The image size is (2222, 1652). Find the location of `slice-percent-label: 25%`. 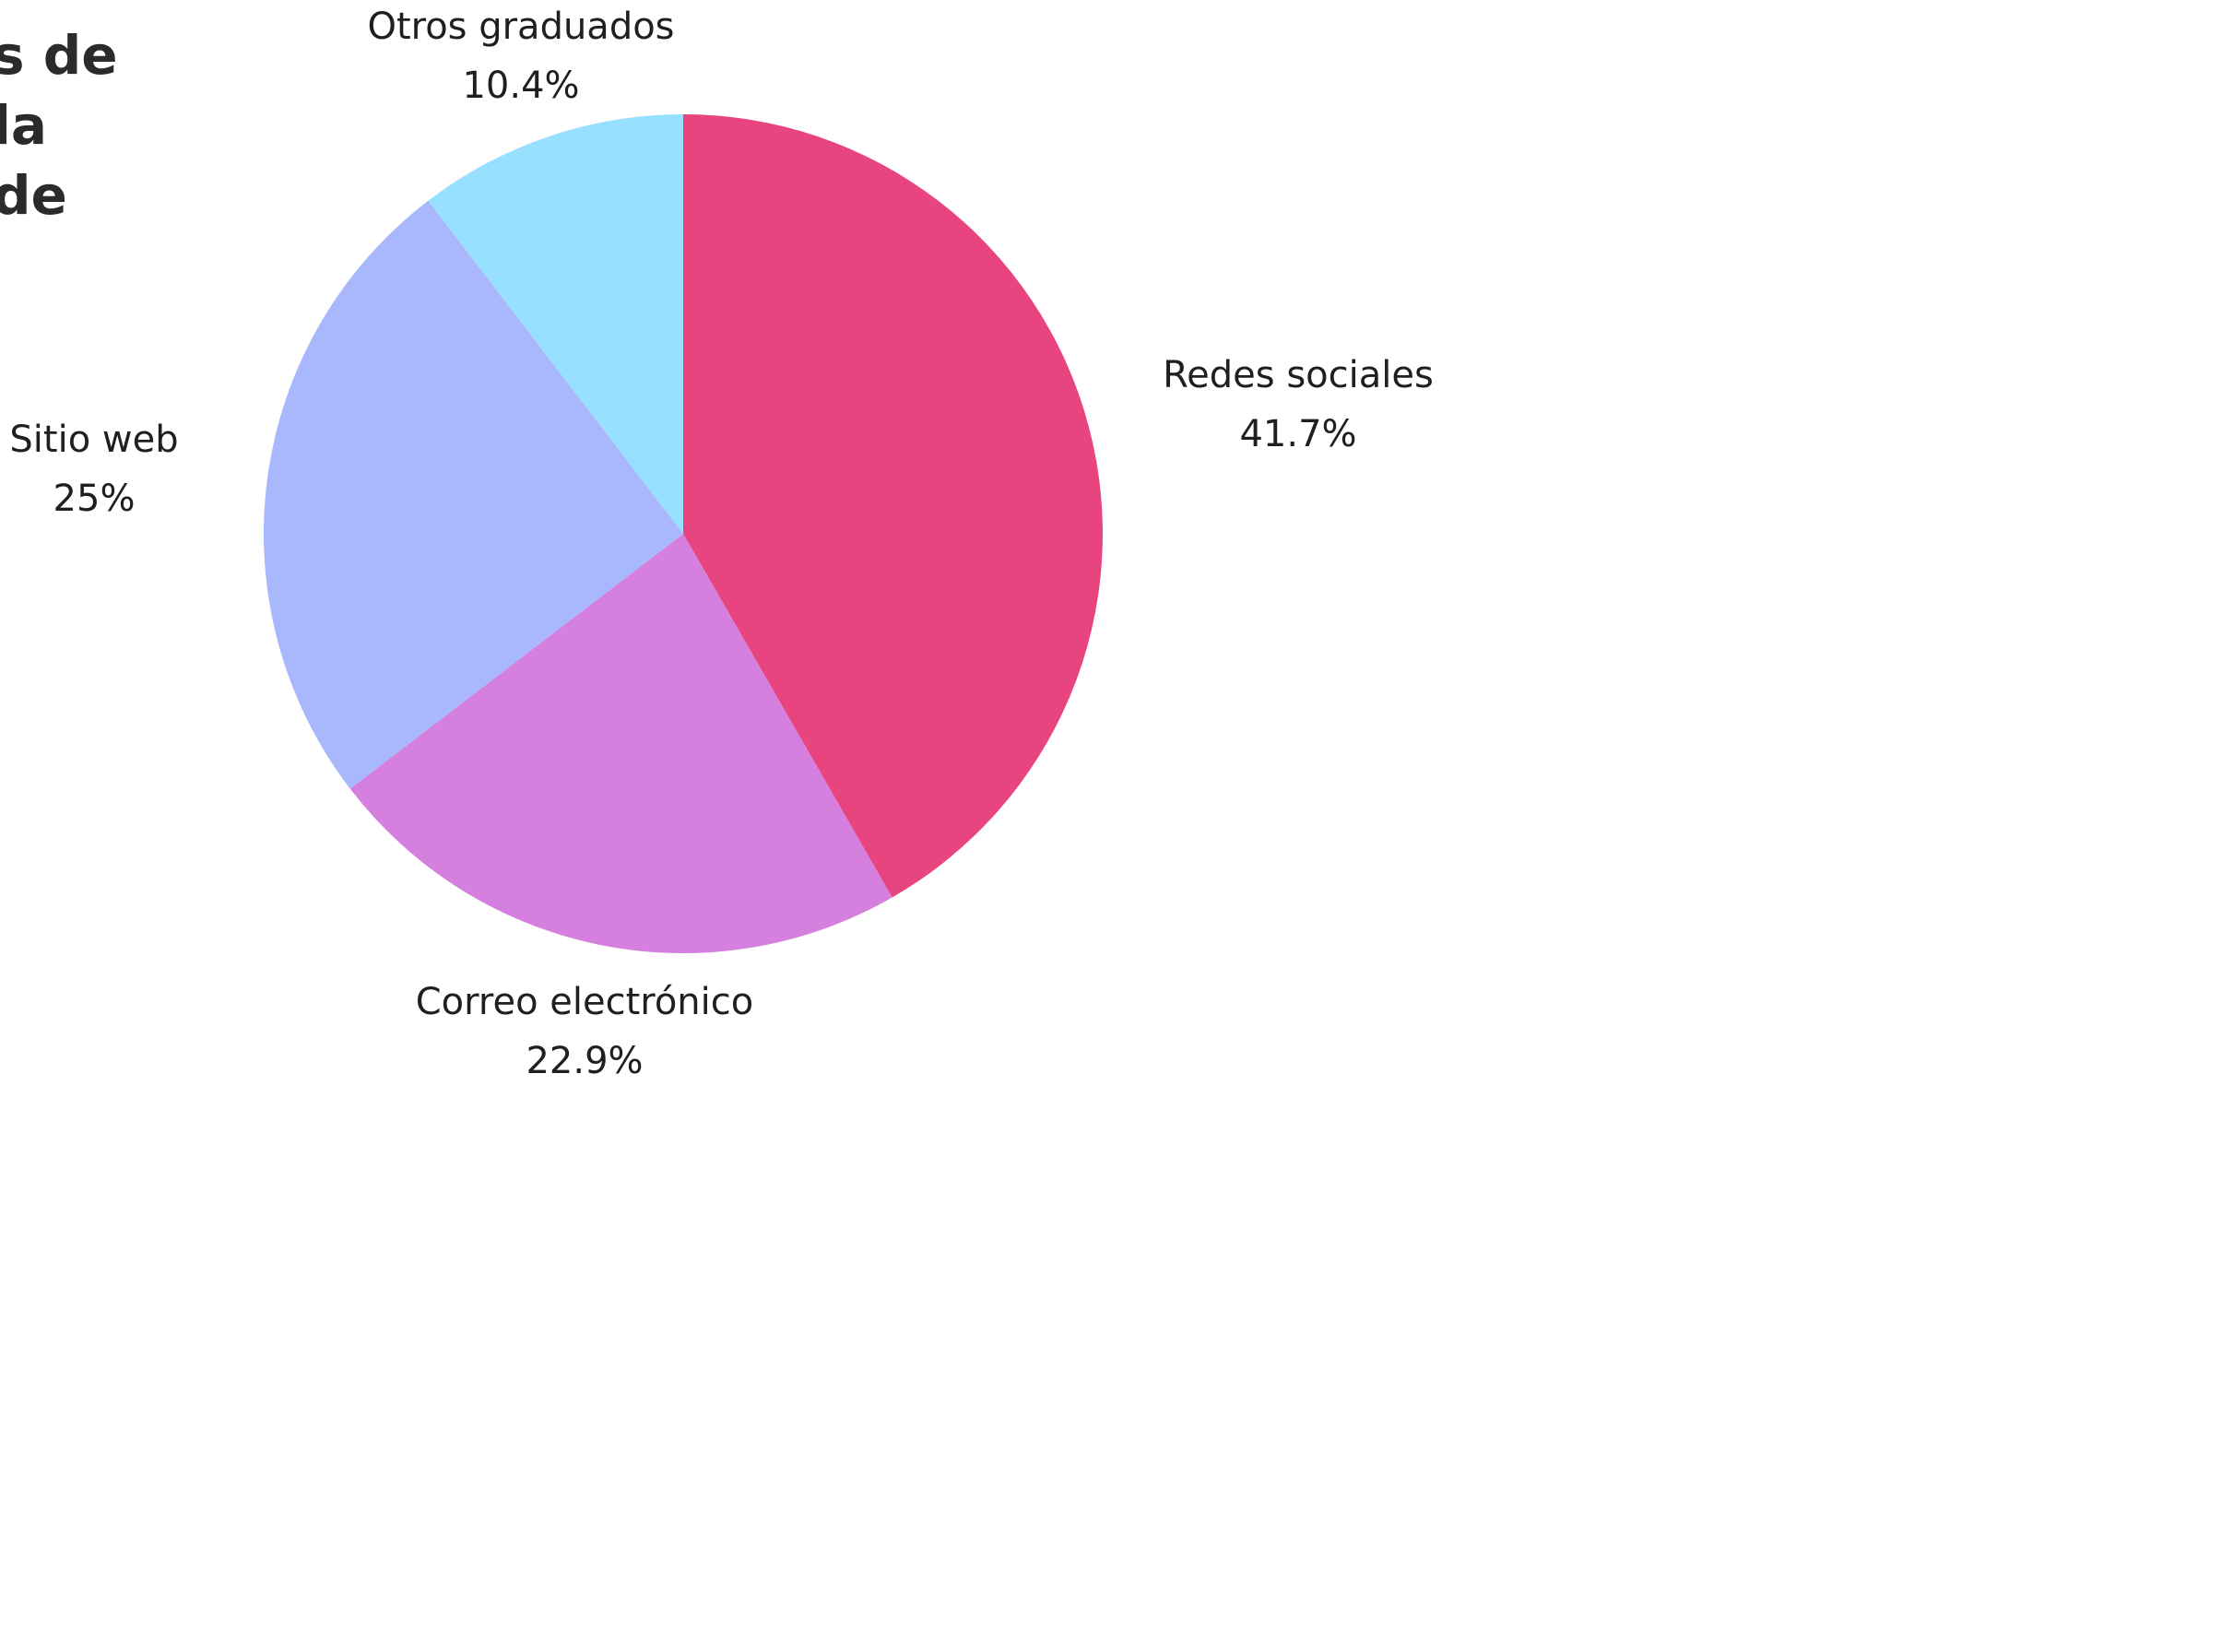

slice-percent-label: 25% is located at coordinates (95, 499).